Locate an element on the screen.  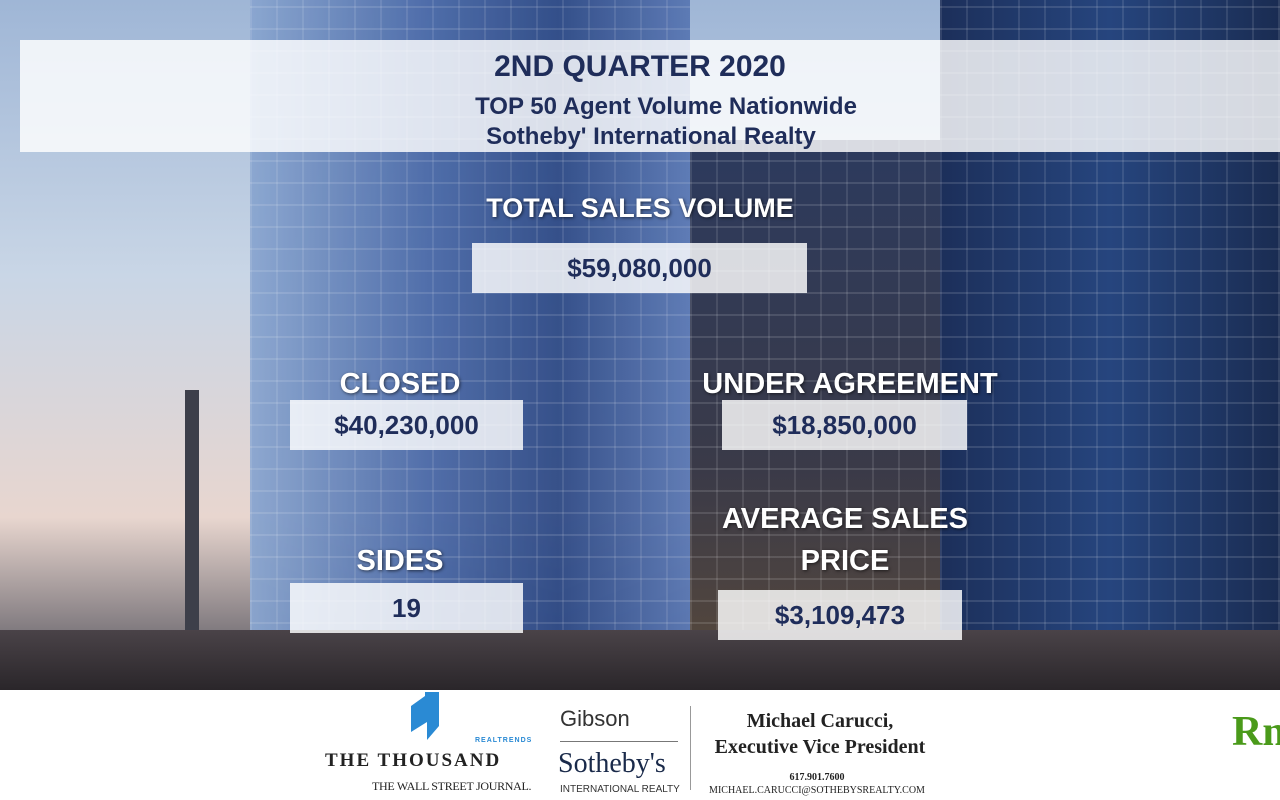
quarter-title: 2ND QUARTER 2020 is located at coordinates (640, 66).